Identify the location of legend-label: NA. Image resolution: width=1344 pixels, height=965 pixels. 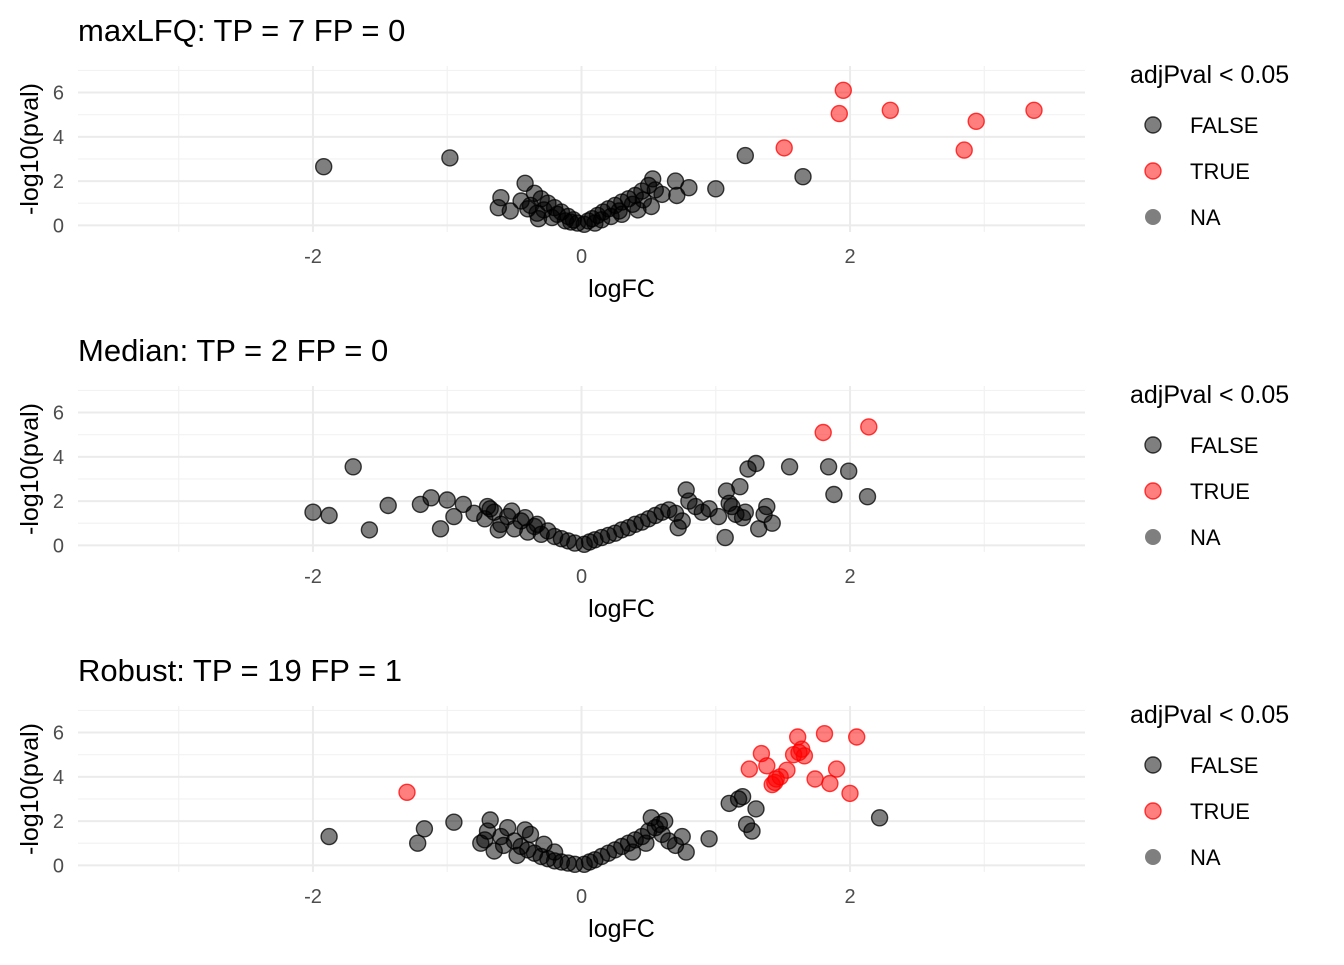
(1205, 217).